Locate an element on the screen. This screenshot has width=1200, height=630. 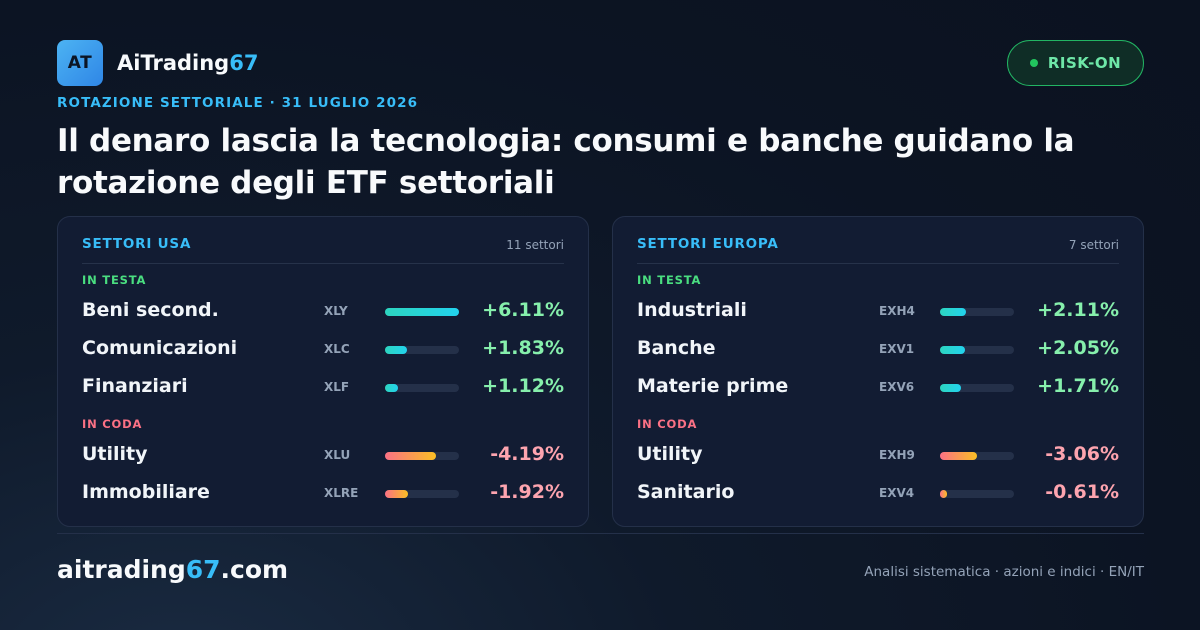
risk-badge: RISK-ON is located at coordinates (1075, 63).